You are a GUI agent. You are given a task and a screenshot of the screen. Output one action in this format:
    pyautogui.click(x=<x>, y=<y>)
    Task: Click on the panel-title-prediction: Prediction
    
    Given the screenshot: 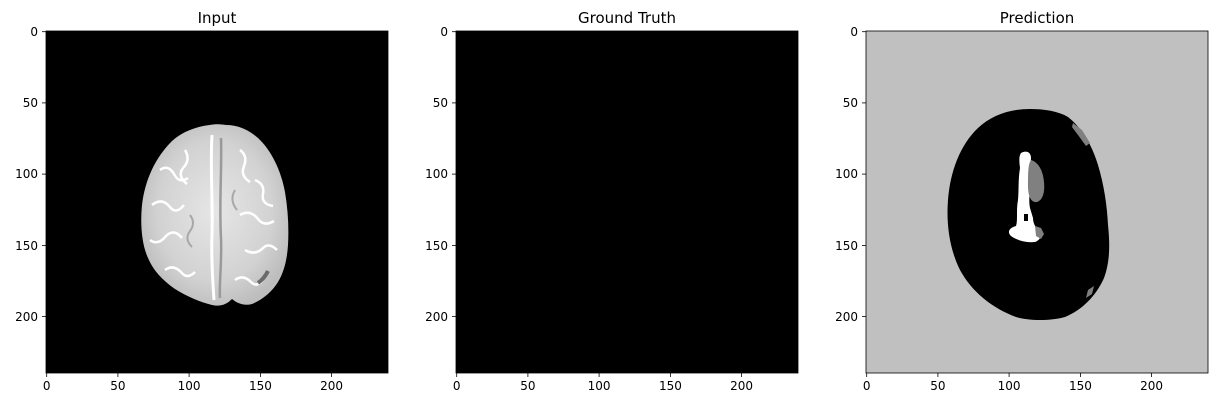 What is the action you would take?
    pyautogui.click(x=1037, y=18)
    